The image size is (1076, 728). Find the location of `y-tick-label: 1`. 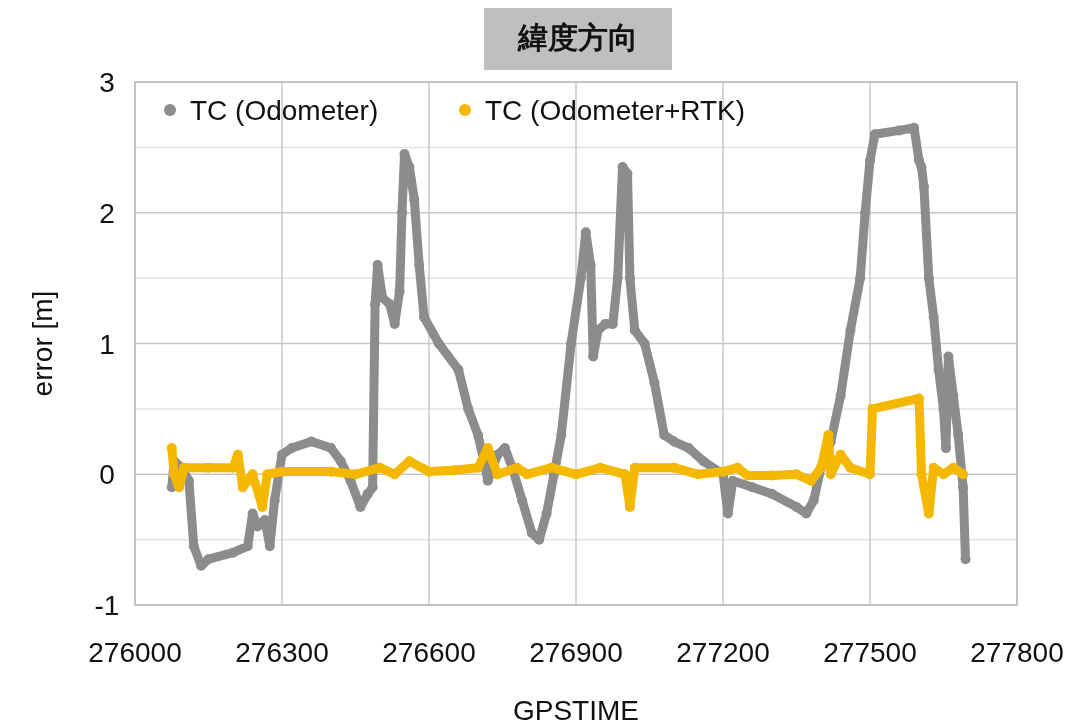

y-tick-label: 1 is located at coordinates (107, 344).